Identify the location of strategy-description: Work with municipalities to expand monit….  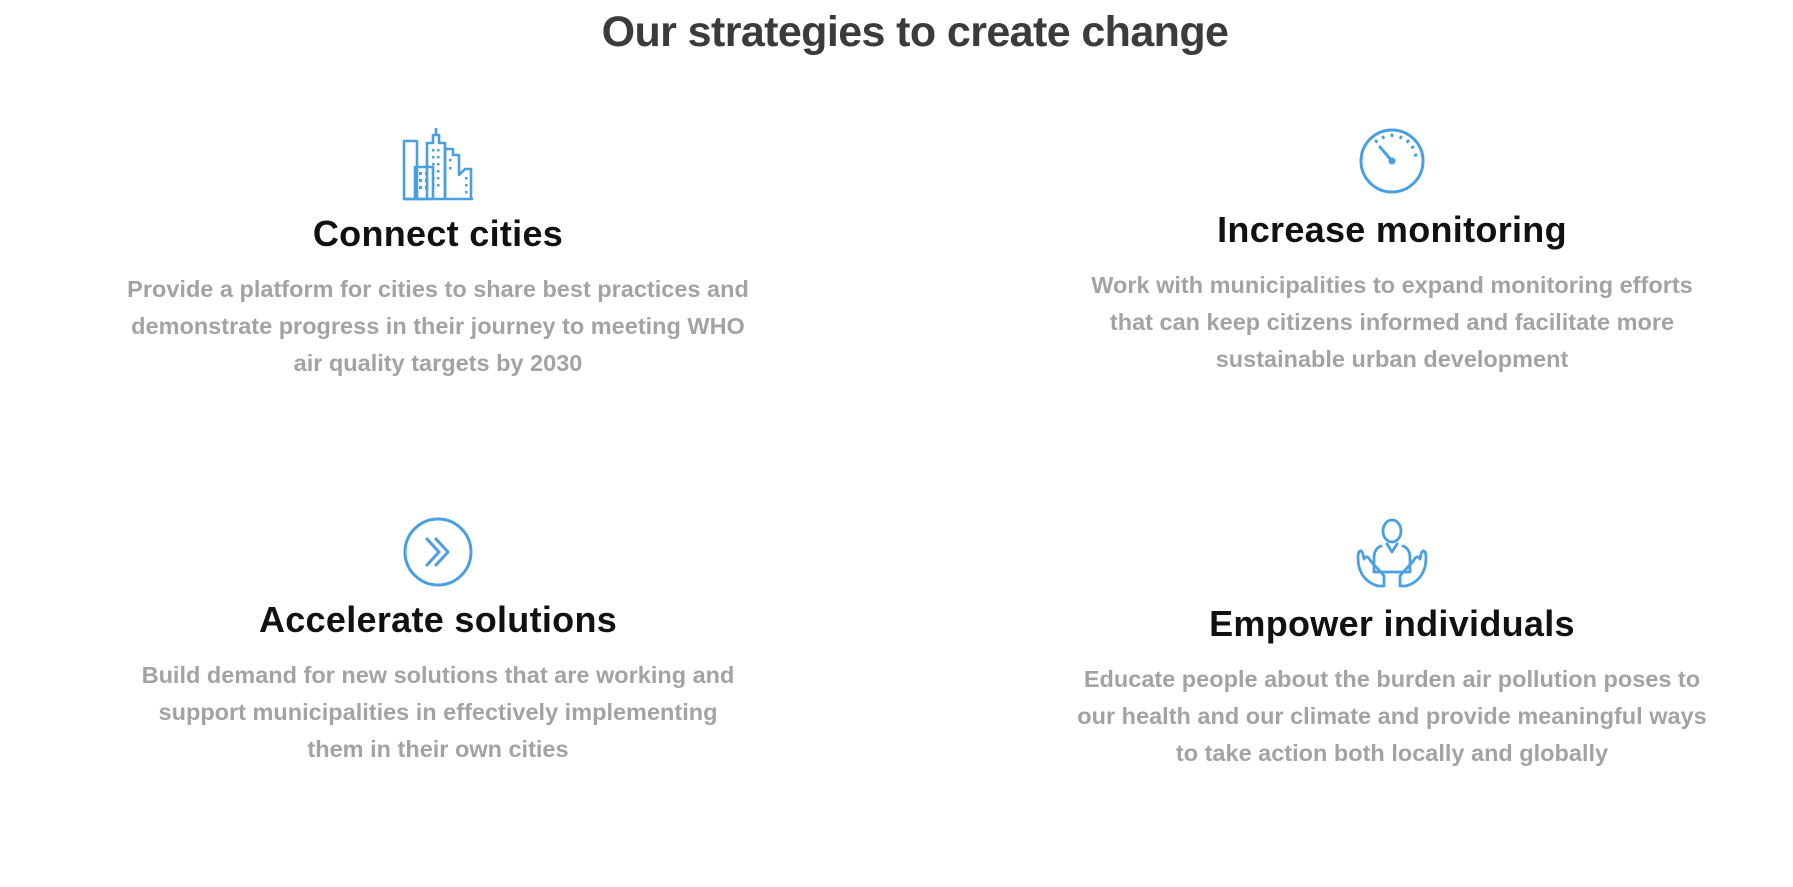
(1392, 322).